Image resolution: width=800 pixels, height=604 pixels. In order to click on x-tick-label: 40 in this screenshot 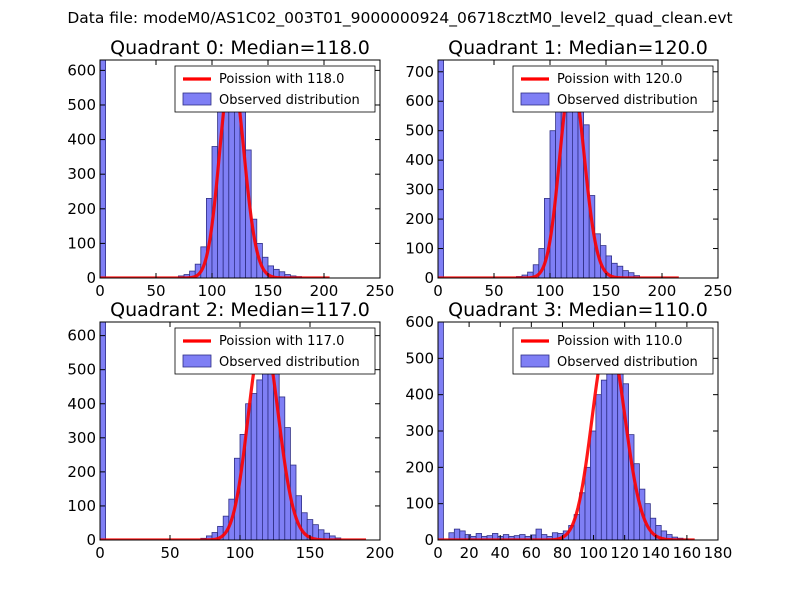, I will do `click(500, 553)`.